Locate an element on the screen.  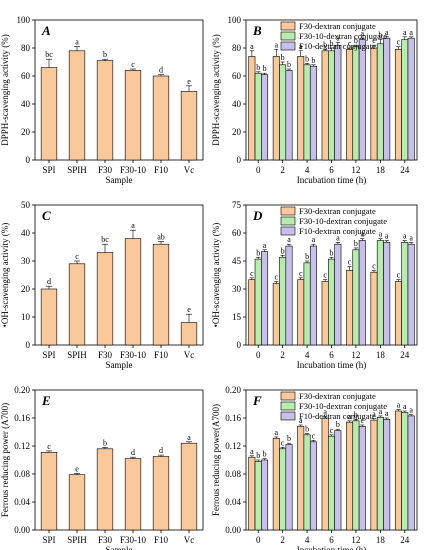
y-tick-label: 80 is located at coordinates (237, 48).